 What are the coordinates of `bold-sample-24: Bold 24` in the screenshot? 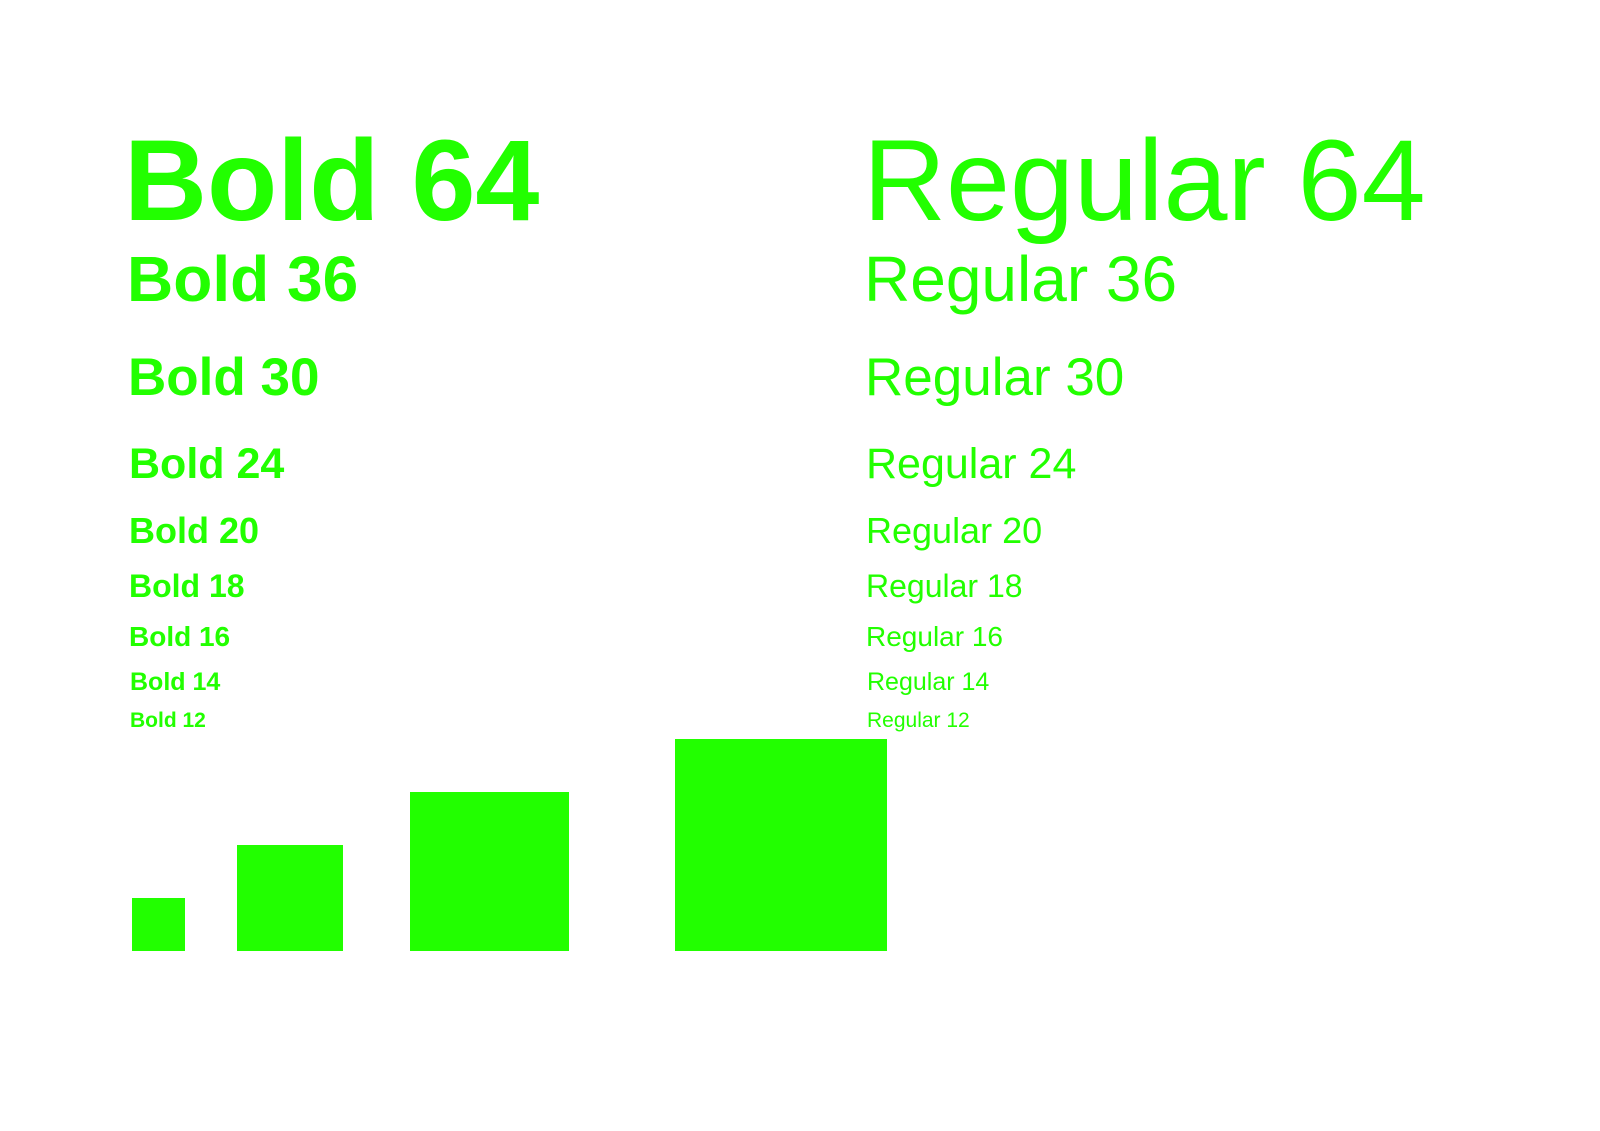 It's located at (207, 464).